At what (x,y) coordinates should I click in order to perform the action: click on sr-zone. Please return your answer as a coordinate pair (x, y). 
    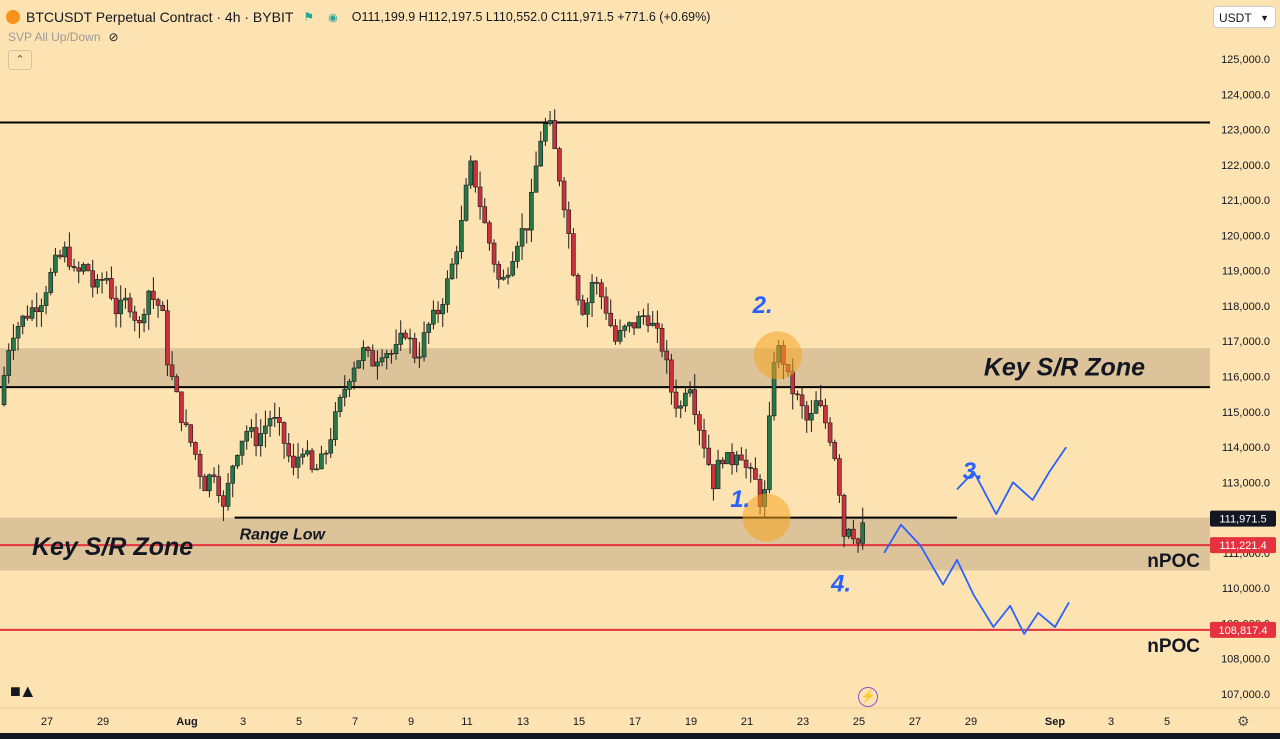
    Looking at the image, I should click on (605, 544).